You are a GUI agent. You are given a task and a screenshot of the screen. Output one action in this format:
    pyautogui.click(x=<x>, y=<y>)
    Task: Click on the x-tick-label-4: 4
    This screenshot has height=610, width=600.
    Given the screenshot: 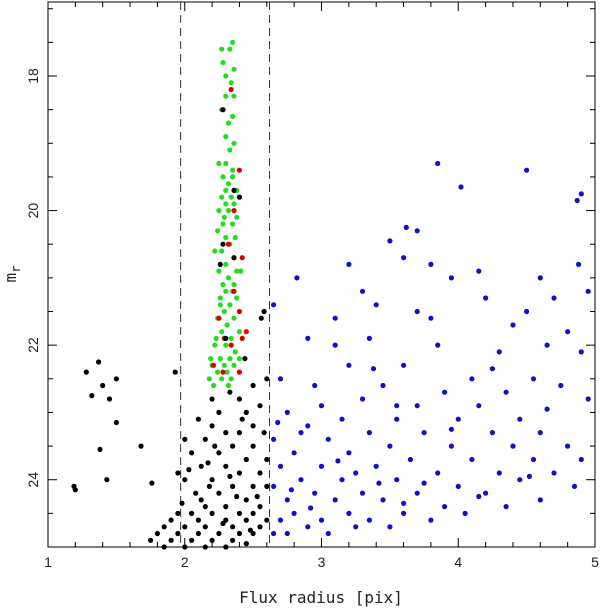 What is the action you would take?
    pyautogui.click(x=458, y=562)
    